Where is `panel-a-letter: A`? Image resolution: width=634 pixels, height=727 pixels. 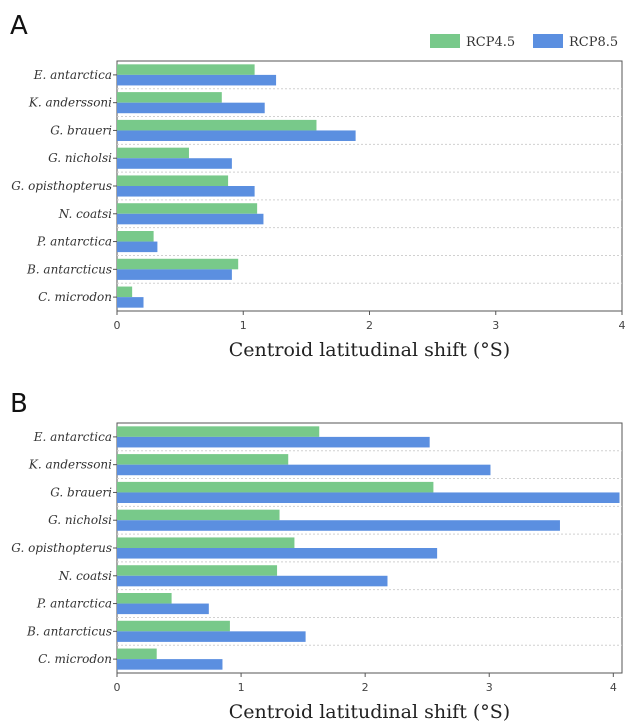 panel-a-letter: A is located at coordinates (19, 26).